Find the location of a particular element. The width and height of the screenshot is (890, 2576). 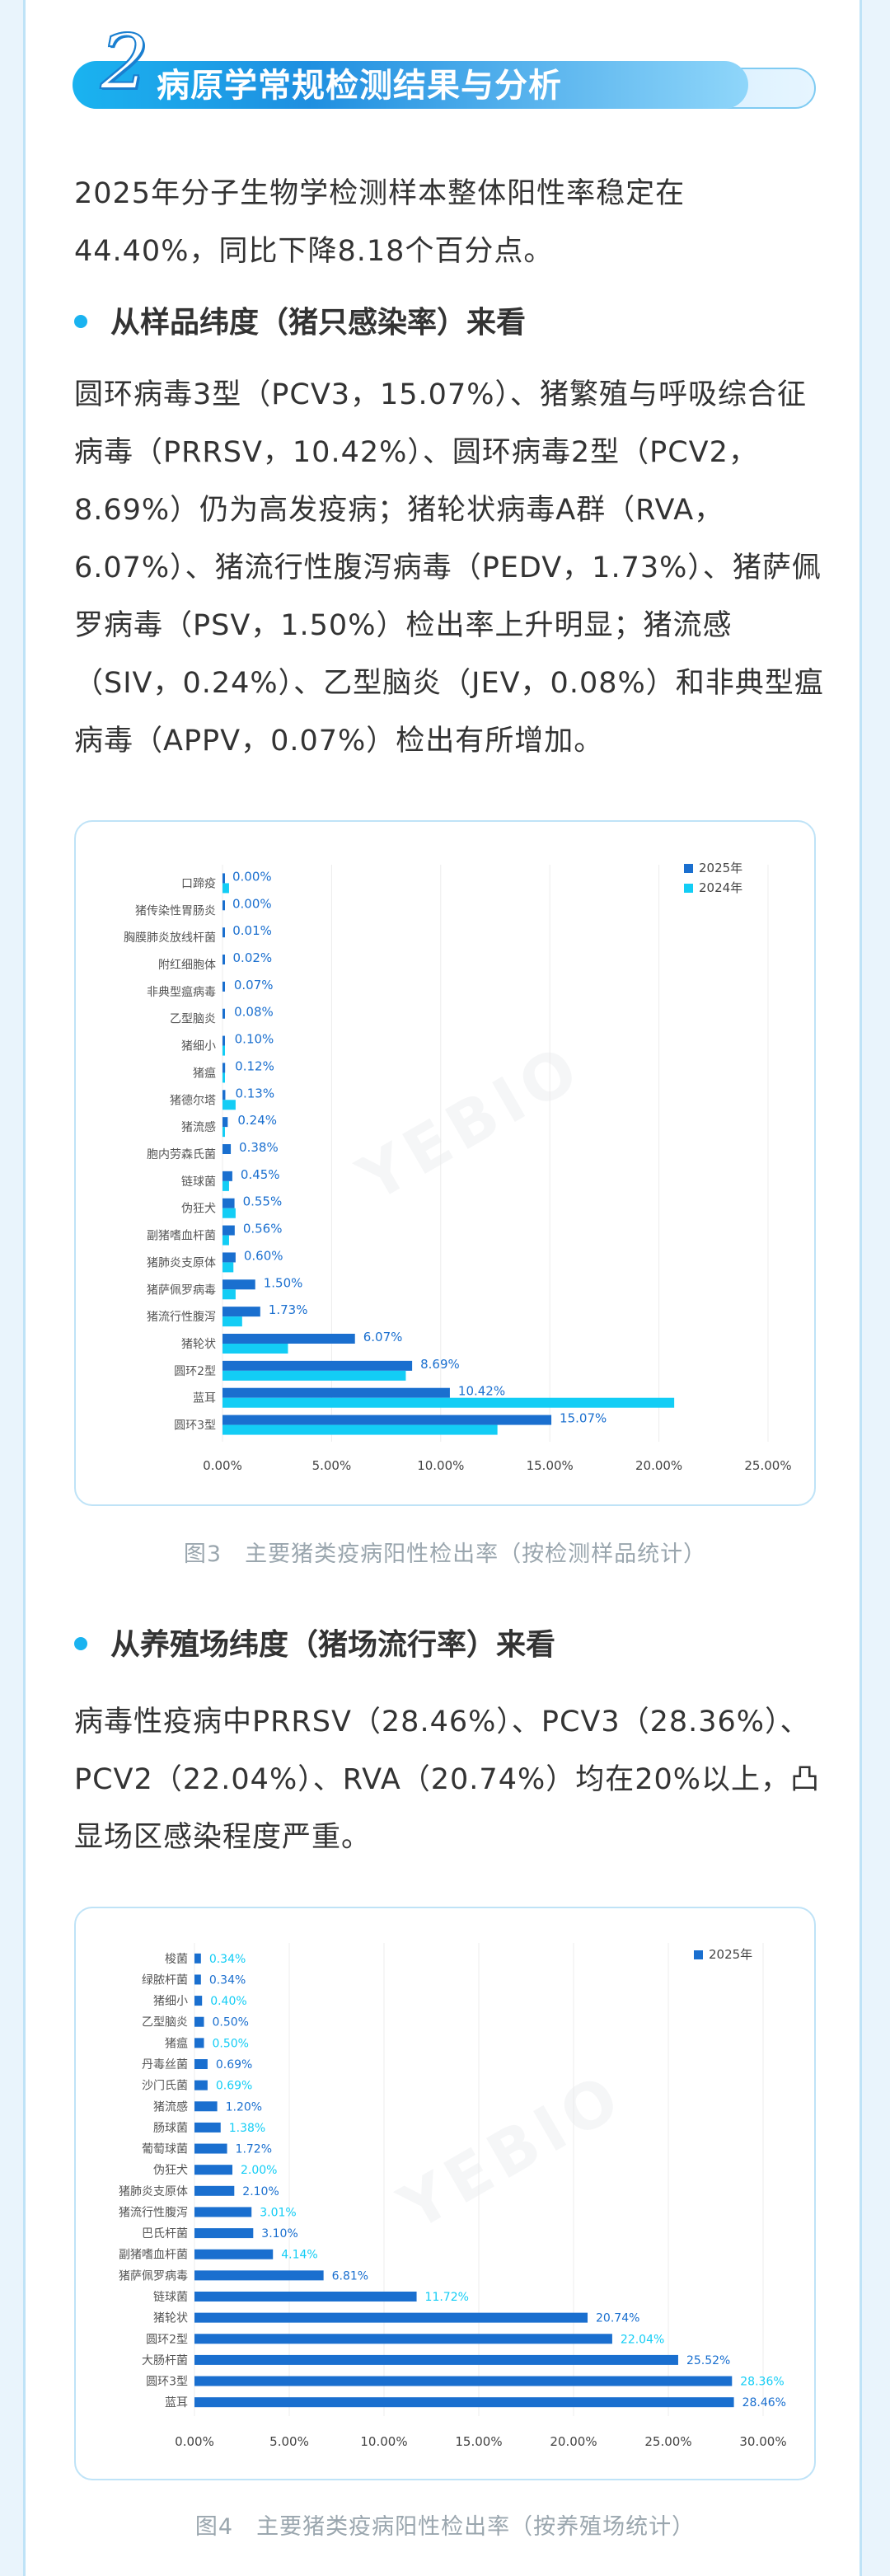

data-label: 4.14% is located at coordinates (299, 2255).